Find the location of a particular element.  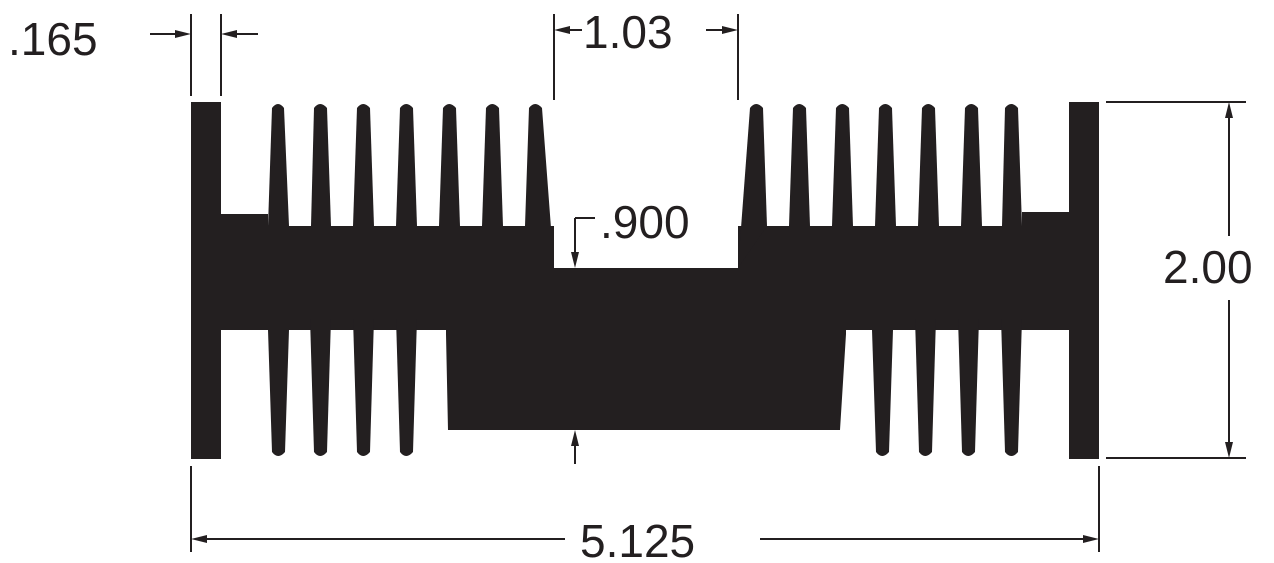

dimension-overall-height: 2.00 is located at coordinates (1179, 280).